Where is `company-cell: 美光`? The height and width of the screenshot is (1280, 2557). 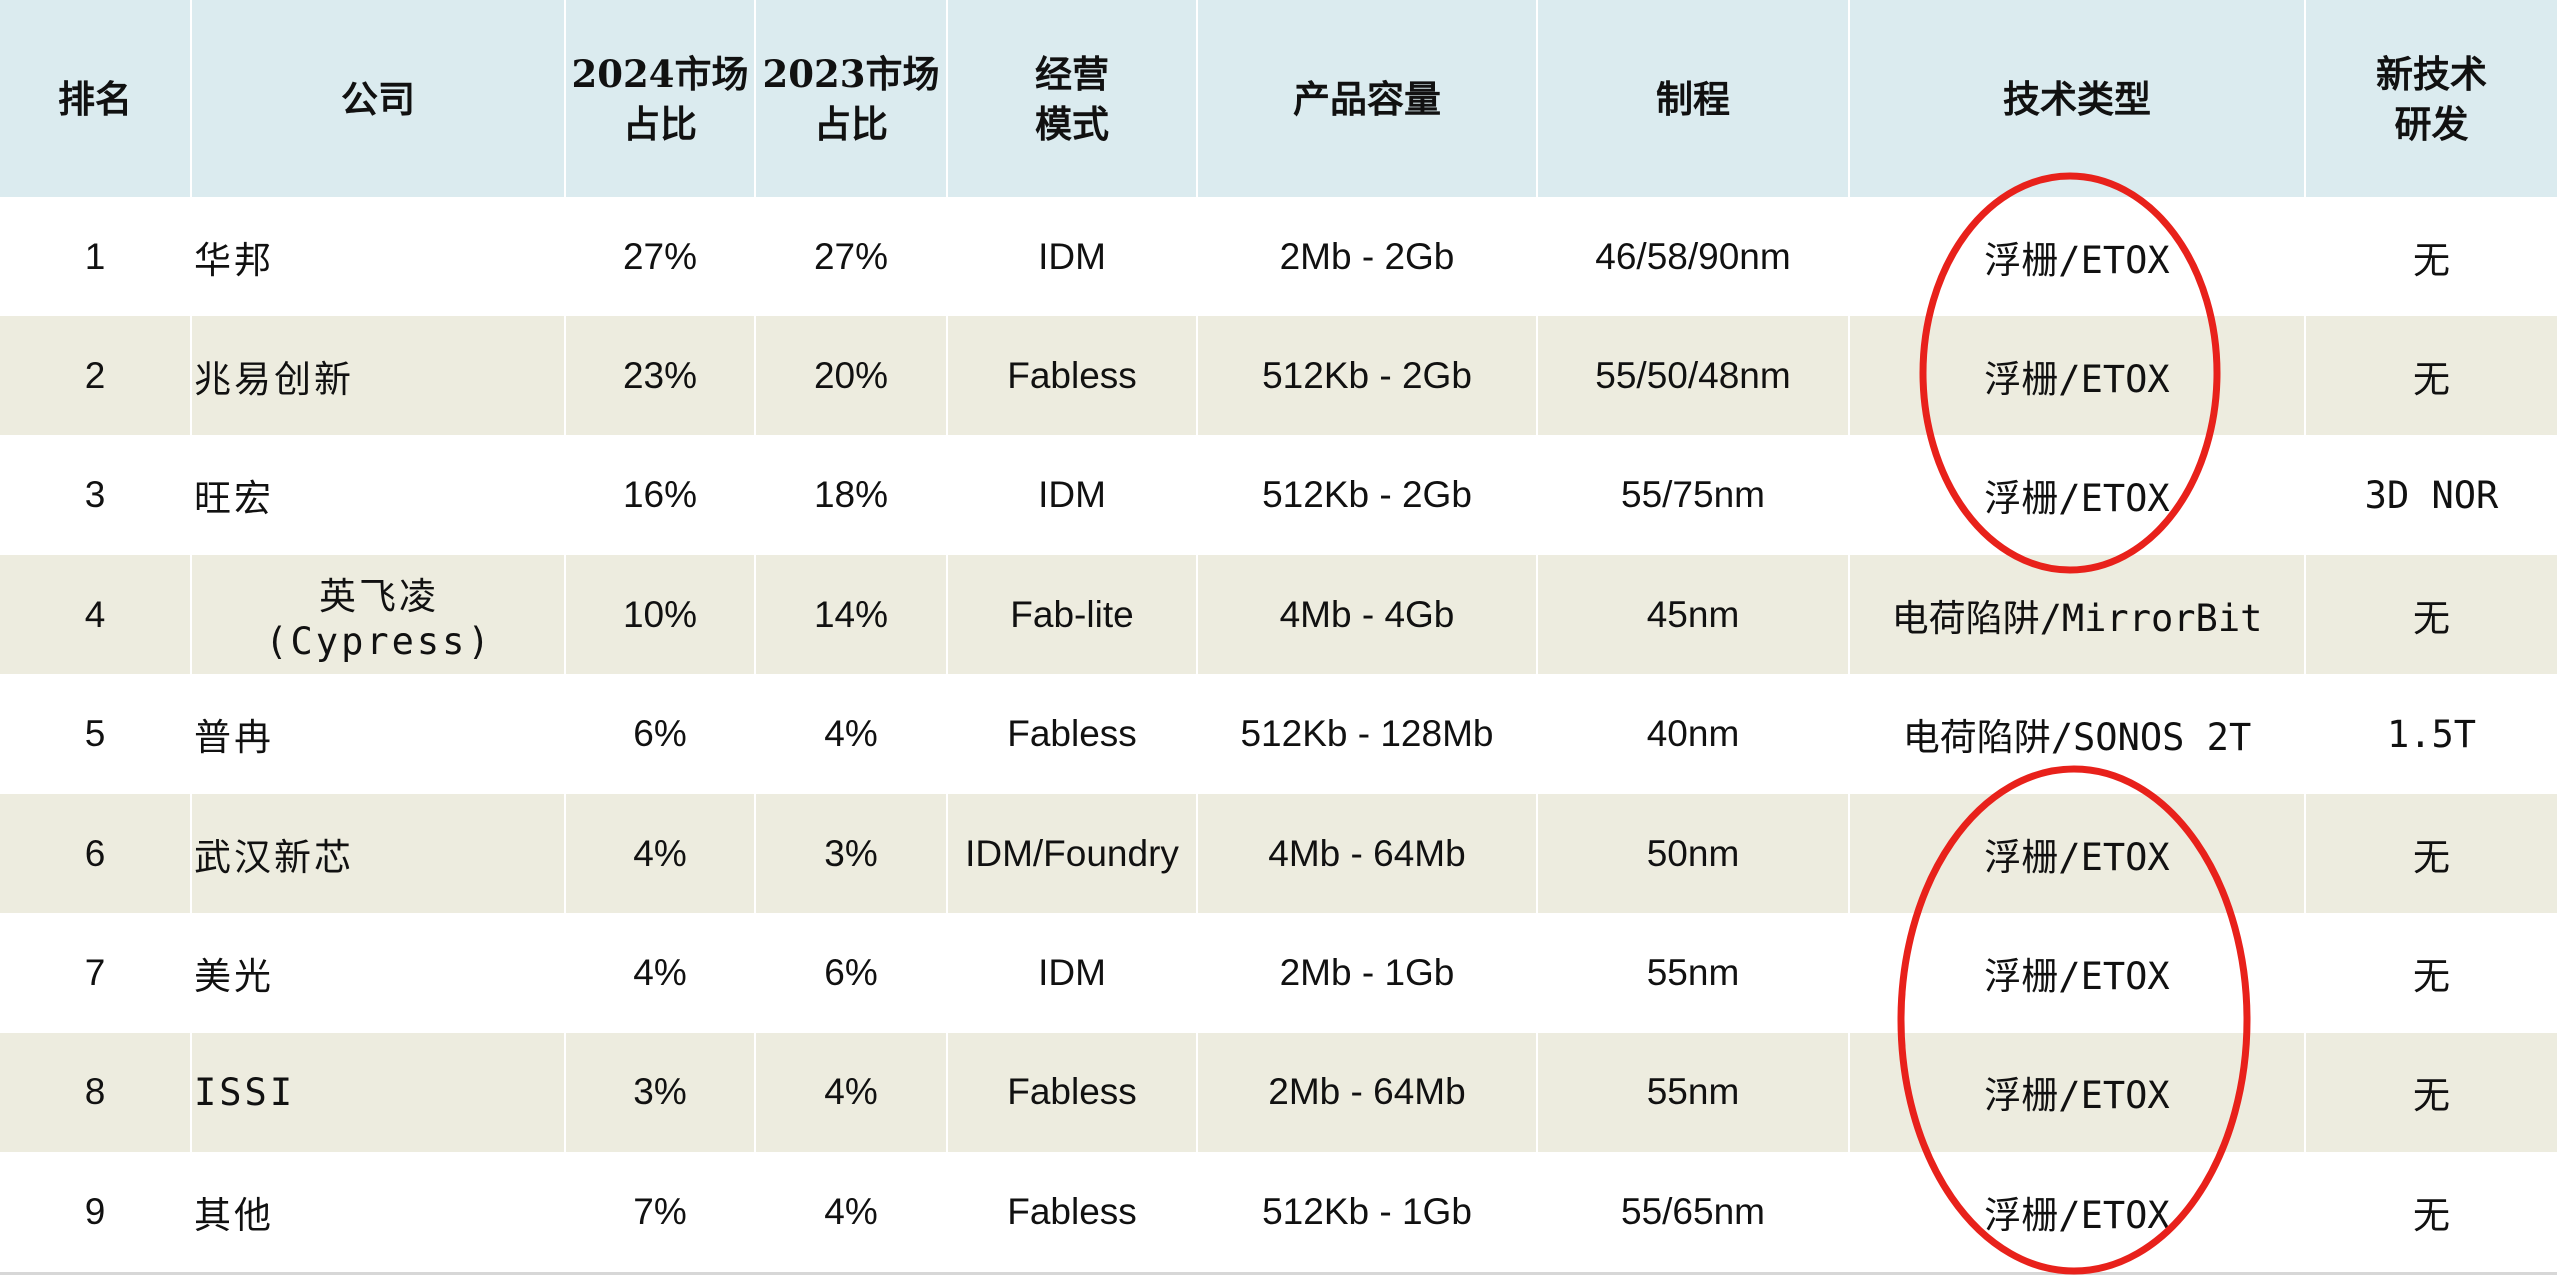
company-cell: 美光 is located at coordinates (234, 976).